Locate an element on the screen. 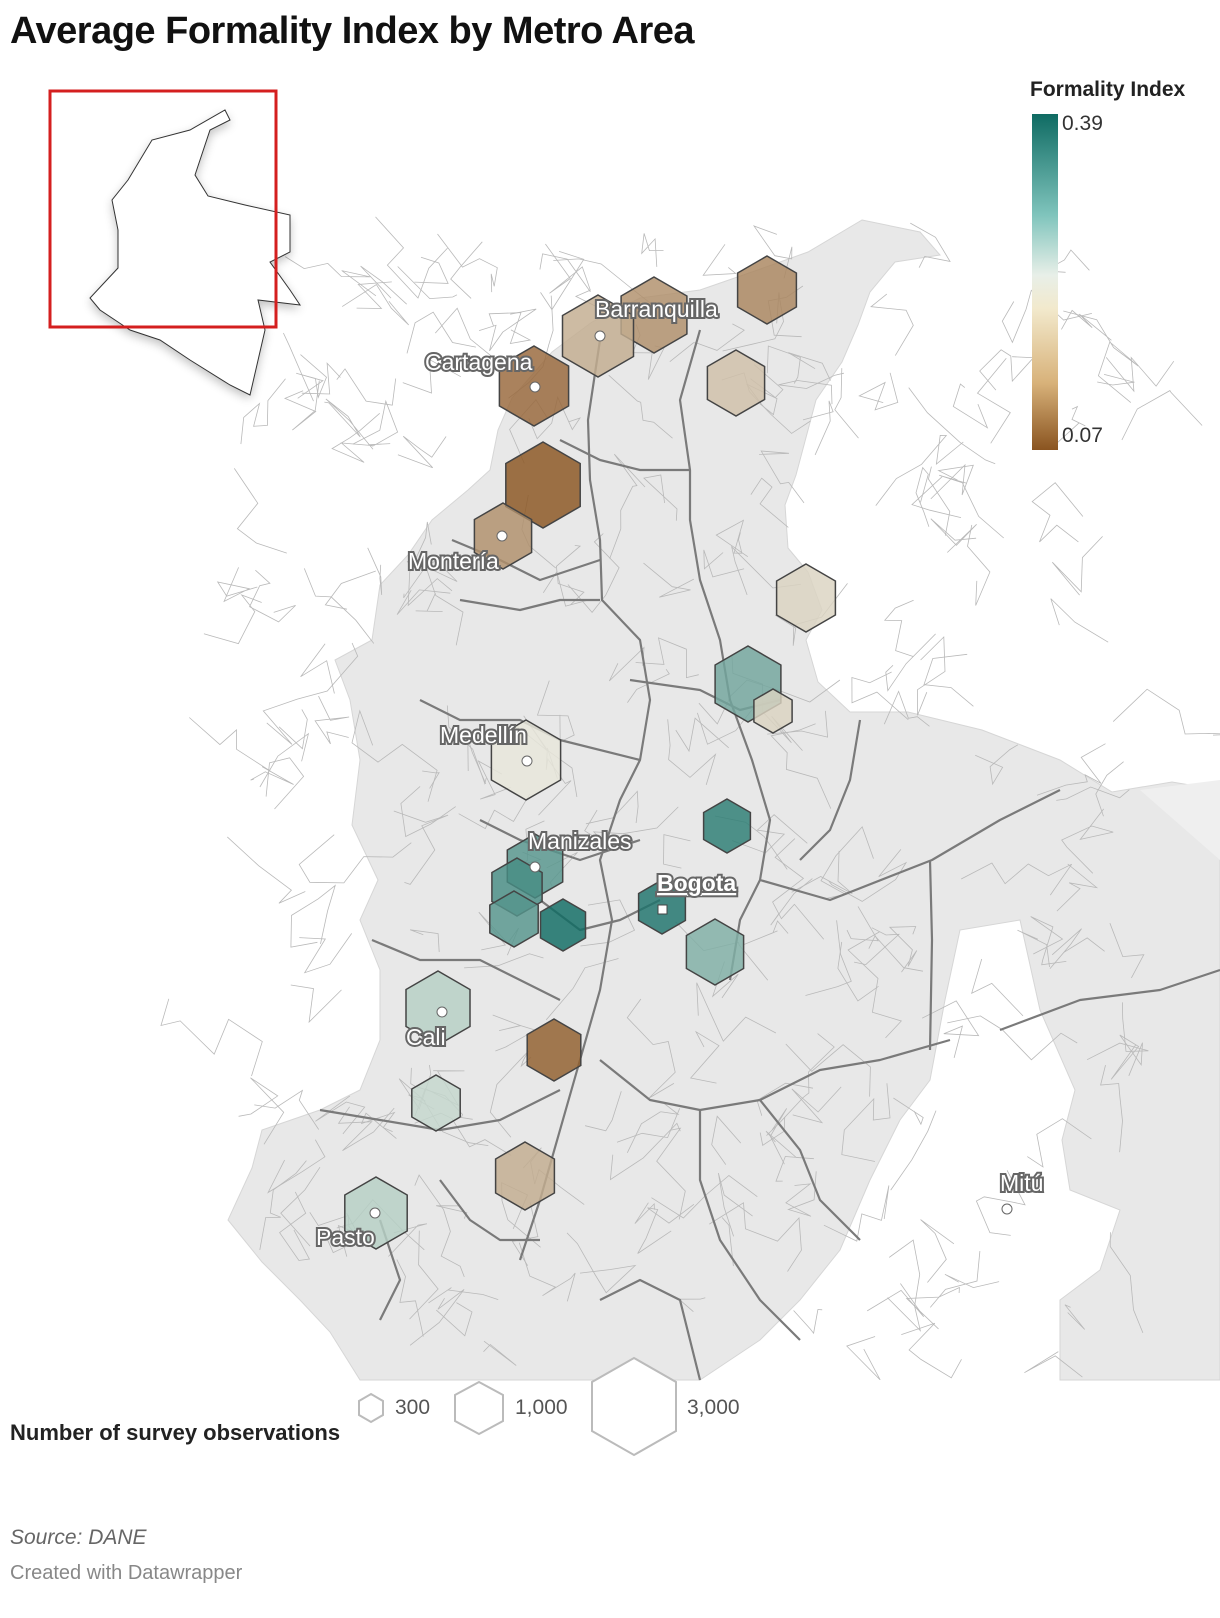 Image resolution: width=1220 pixels, height=1618 pixels. city-label-pasto: Pasto is located at coordinates (345, 1237).